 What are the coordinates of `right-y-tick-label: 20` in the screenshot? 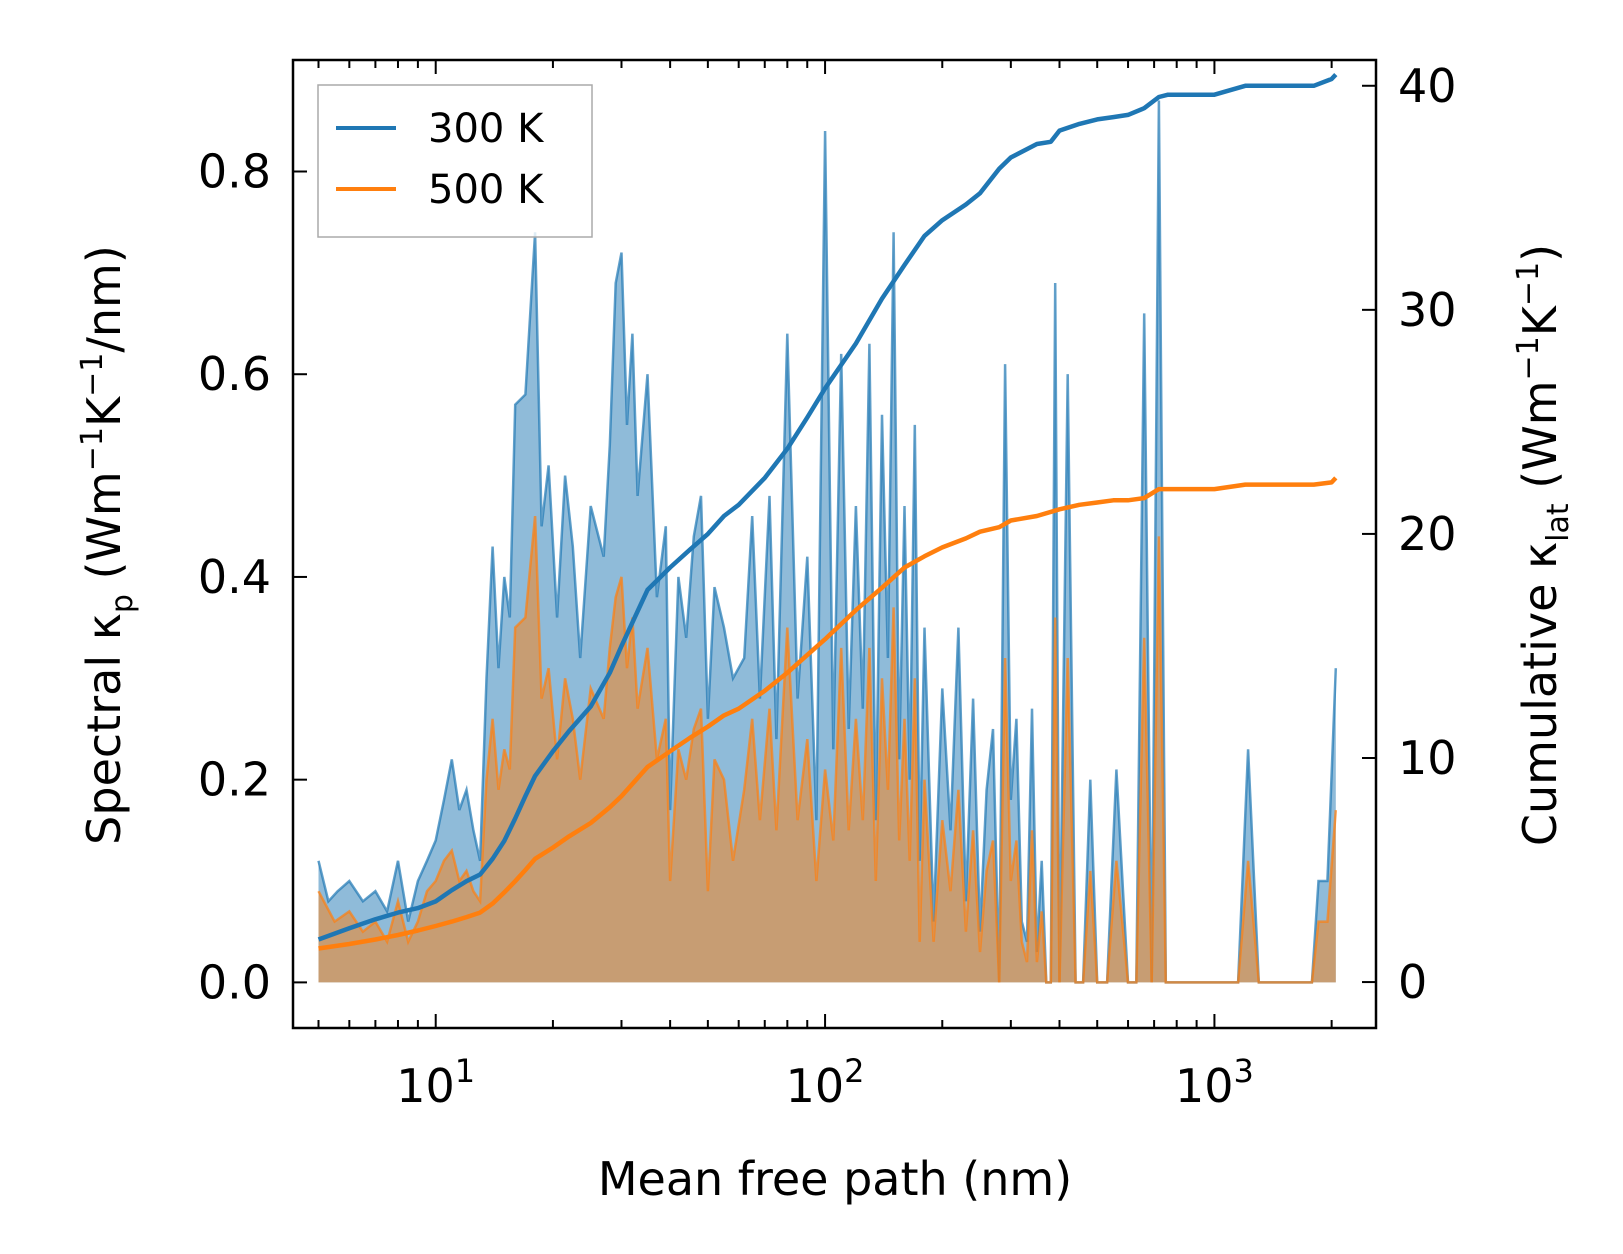 It's located at (1427, 534).